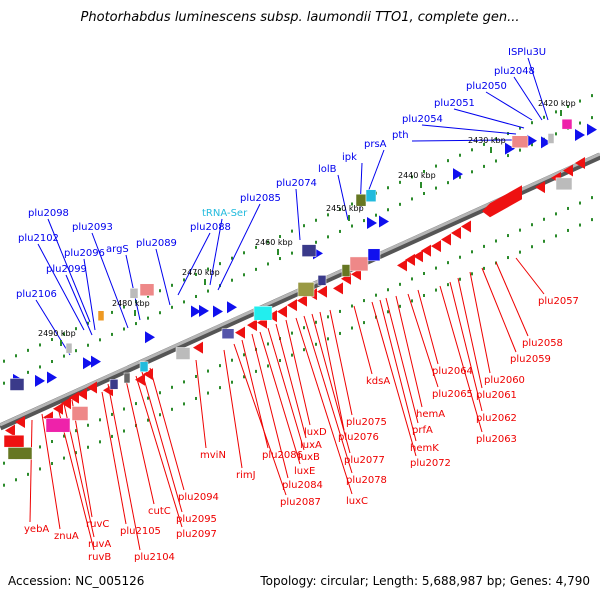 The image size is (600, 600). Describe the element at coordinates (311, 445) in the screenshot. I see `gene-label-luxa: luxA` at that location.